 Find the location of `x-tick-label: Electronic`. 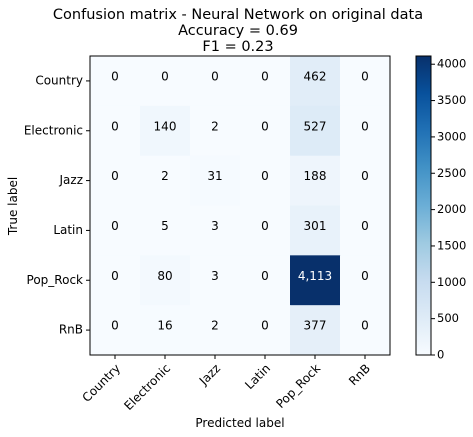

x-tick-label: Electronic is located at coordinates (147, 387).